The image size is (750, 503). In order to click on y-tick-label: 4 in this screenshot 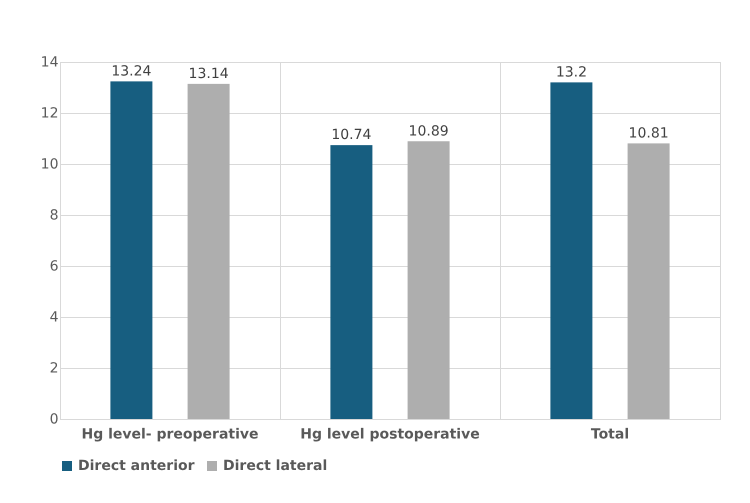, I will do `click(54, 318)`.